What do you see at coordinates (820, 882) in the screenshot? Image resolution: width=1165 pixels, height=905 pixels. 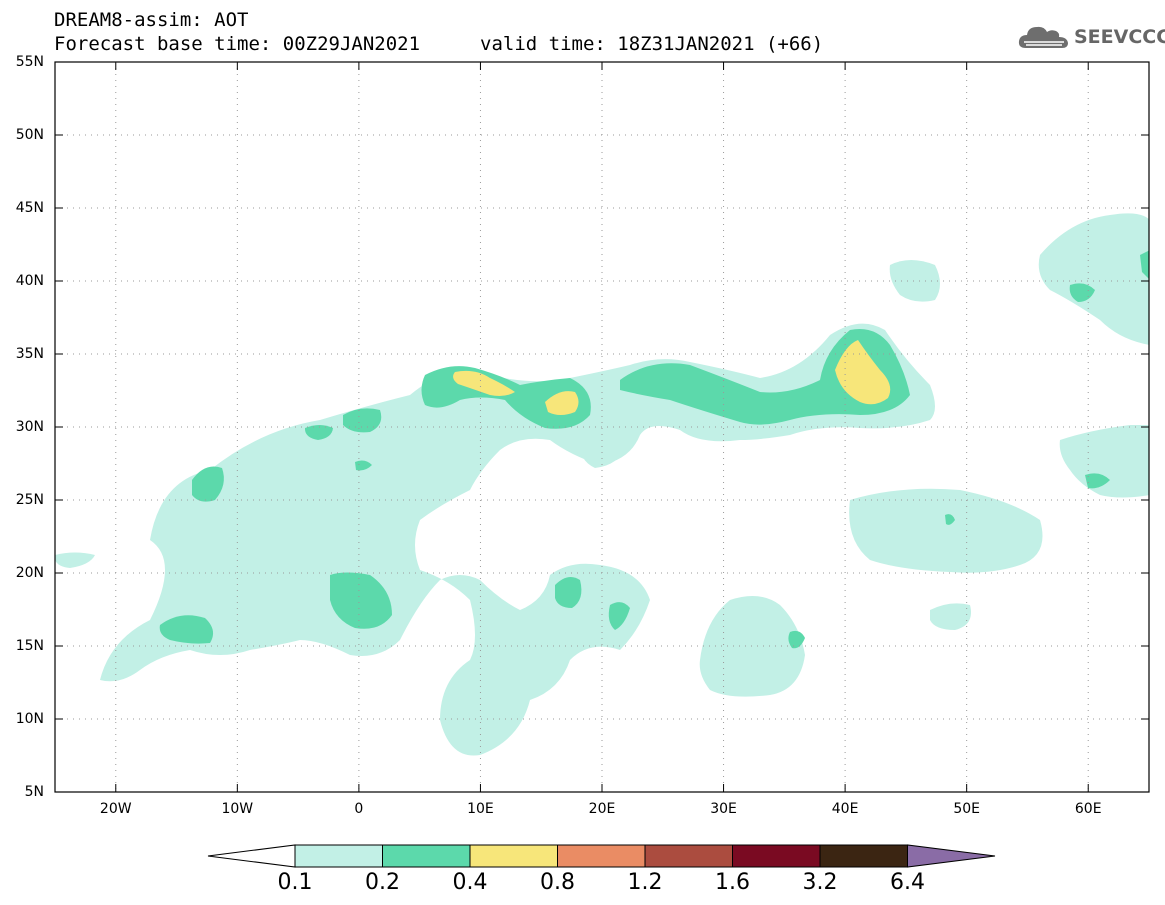 I see `colorbar-label: 3.2` at bounding box center [820, 882].